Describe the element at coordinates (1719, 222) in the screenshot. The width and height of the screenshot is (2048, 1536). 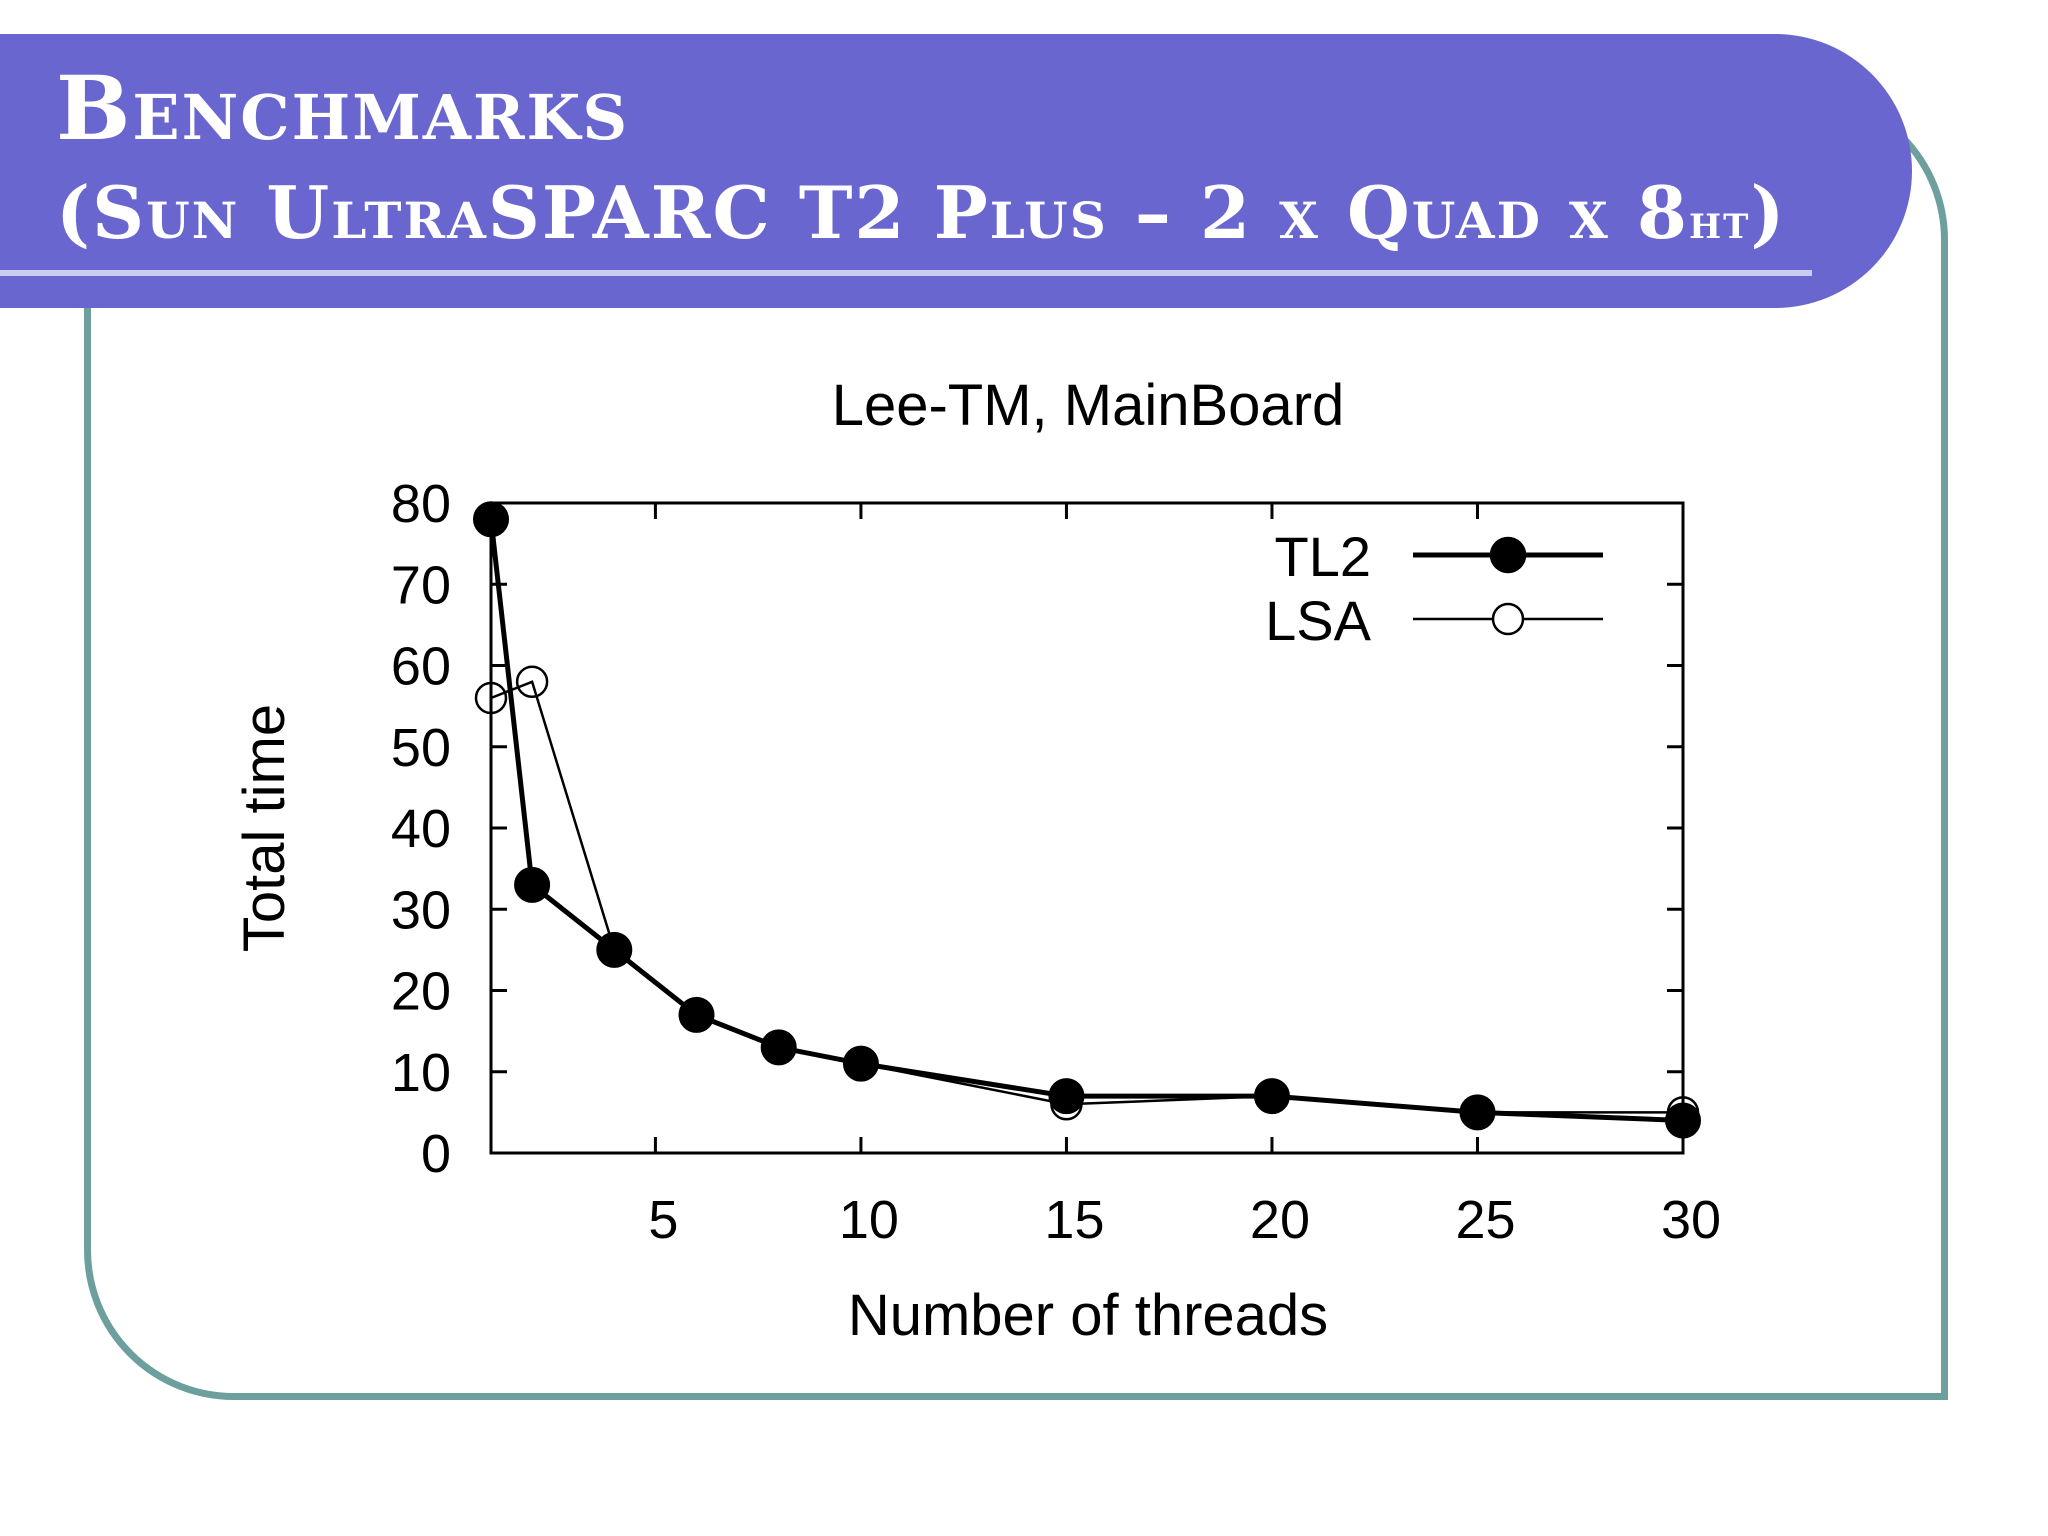
I see `slide-subtitle-ht: ht` at that location.